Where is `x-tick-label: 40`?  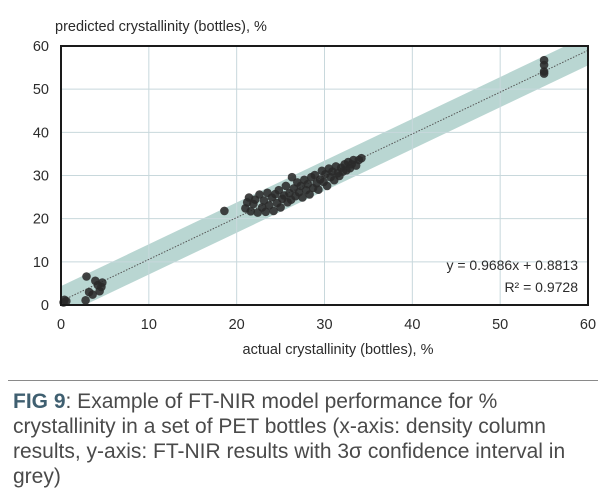 x-tick-label: 40 is located at coordinates (412, 325).